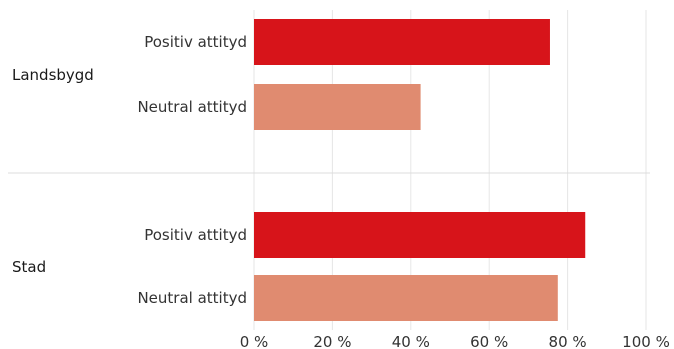 Image resolution: width=674 pixels, height=349 pixels. I want to click on x-tick-label: 40 %, so click(411, 341).